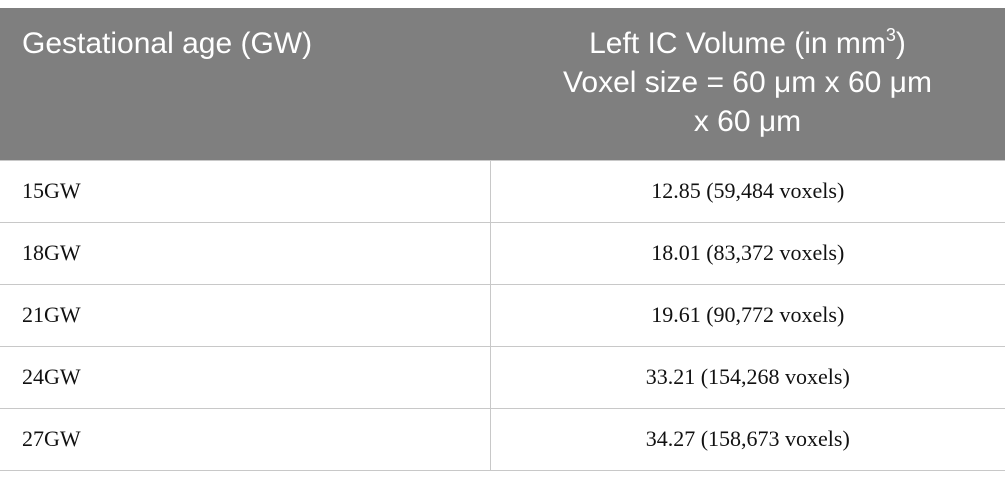  What do you see at coordinates (900, 43) in the screenshot?
I see `header-text: )` at bounding box center [900, 43].